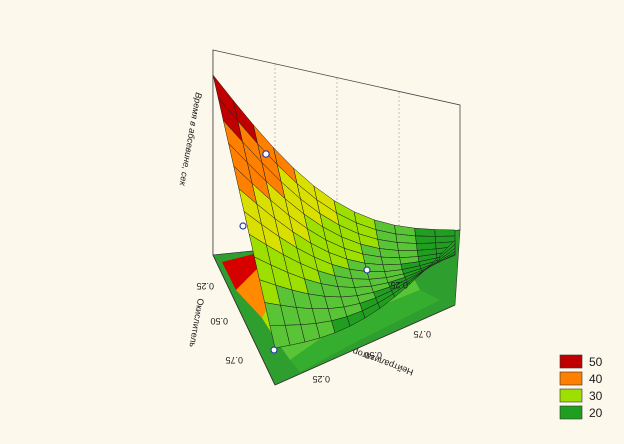 The image size is (624, 444). Describe the element at coordinates (371, 332) in the screenshot. I see `x-axis-ticks: 0.25 0.50 0.75 0.25` at that location.